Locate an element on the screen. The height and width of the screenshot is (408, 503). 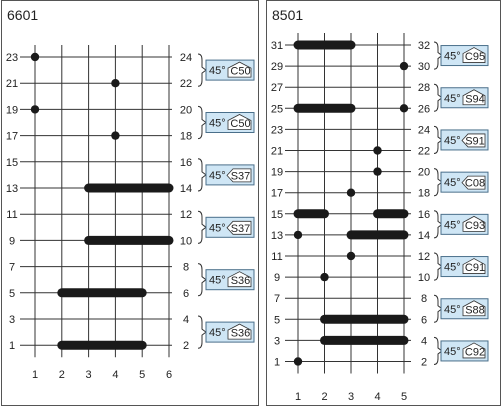
row-label-left: 23 is located at coordinates (277, 130).